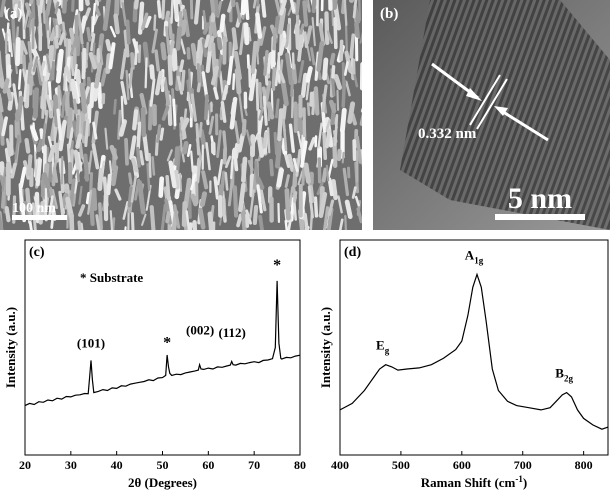  Describe the element at coordinates (111, 277) in the screenshot. I see `legend-note: * Substrate` at that location.